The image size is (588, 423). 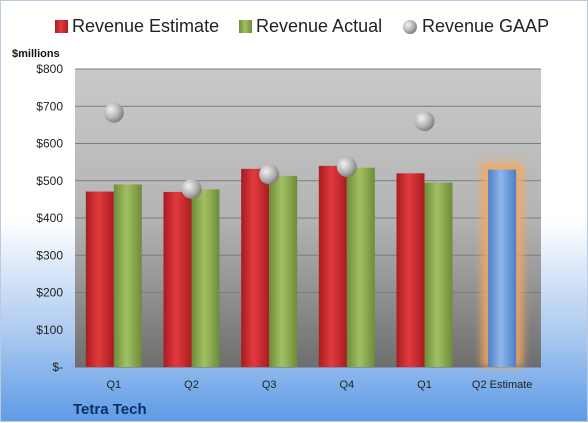 I want to click on x-tick-label: Q2 Estimate, so click(x=502, y=385).